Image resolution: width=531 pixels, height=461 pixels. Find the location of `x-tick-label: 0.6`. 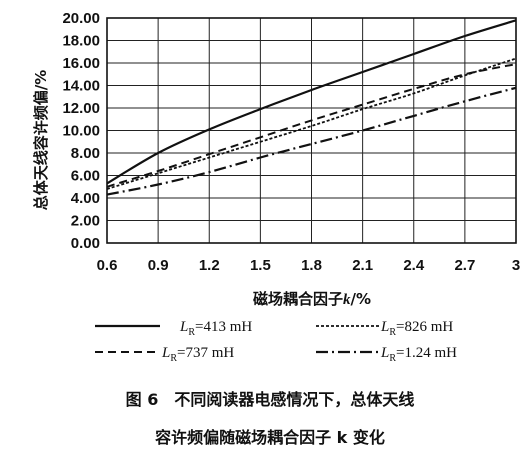

x-tick-label: 0.6 is located at coordinates (107, 265).